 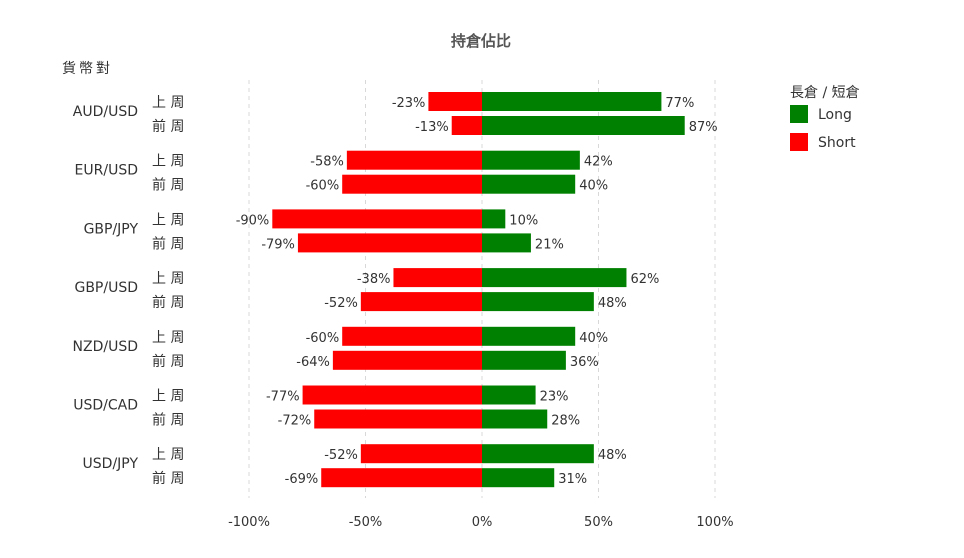 What do you see at coordinates (253, 220) in the screenshot?
I see `data-label-short: -90%` at bounding box center [253, 220].